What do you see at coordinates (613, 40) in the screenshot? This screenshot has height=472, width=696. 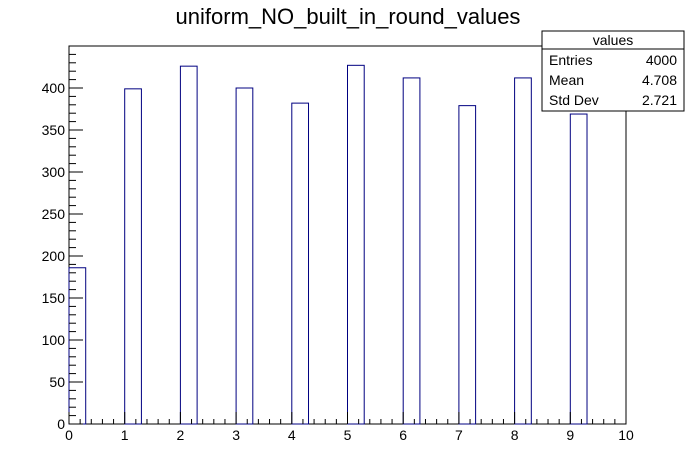 I see `stats-box-title: values` at bounding box center [613, 40].